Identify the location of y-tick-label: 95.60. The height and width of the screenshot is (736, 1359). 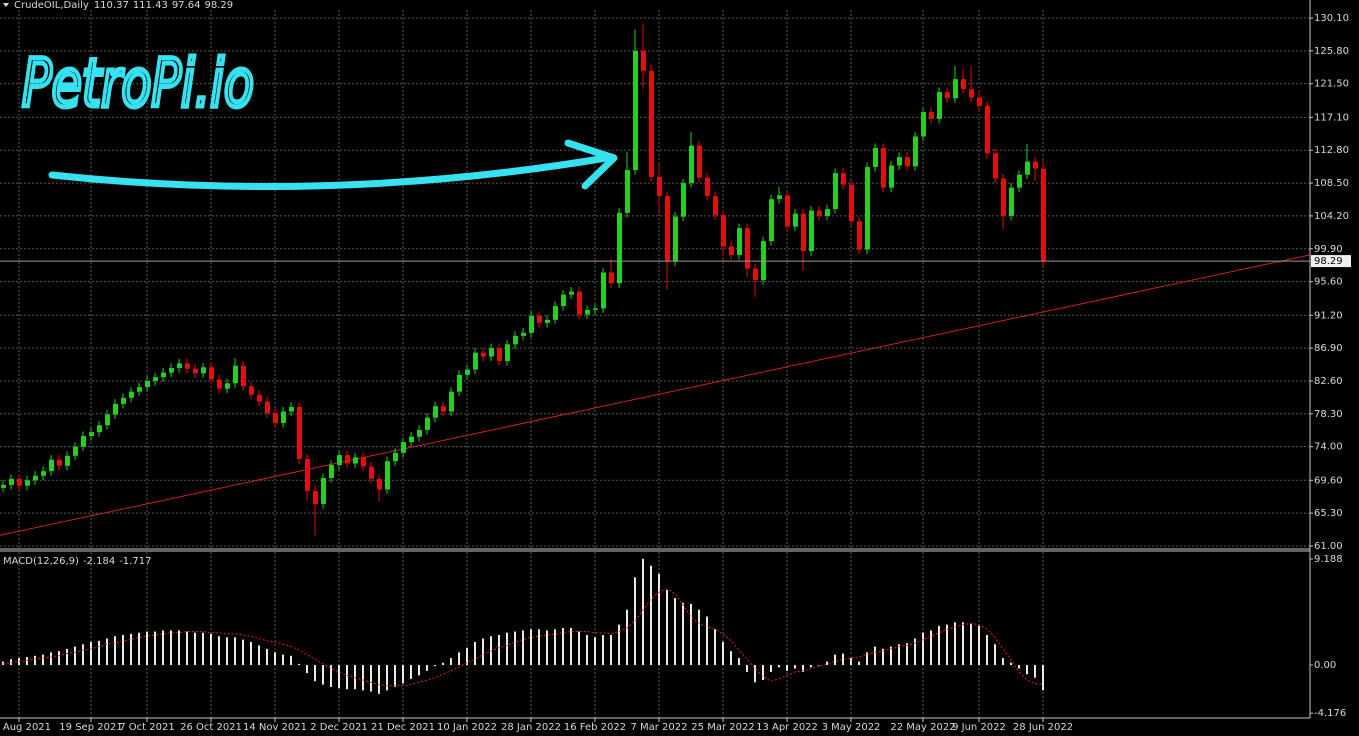
(1328, 282).